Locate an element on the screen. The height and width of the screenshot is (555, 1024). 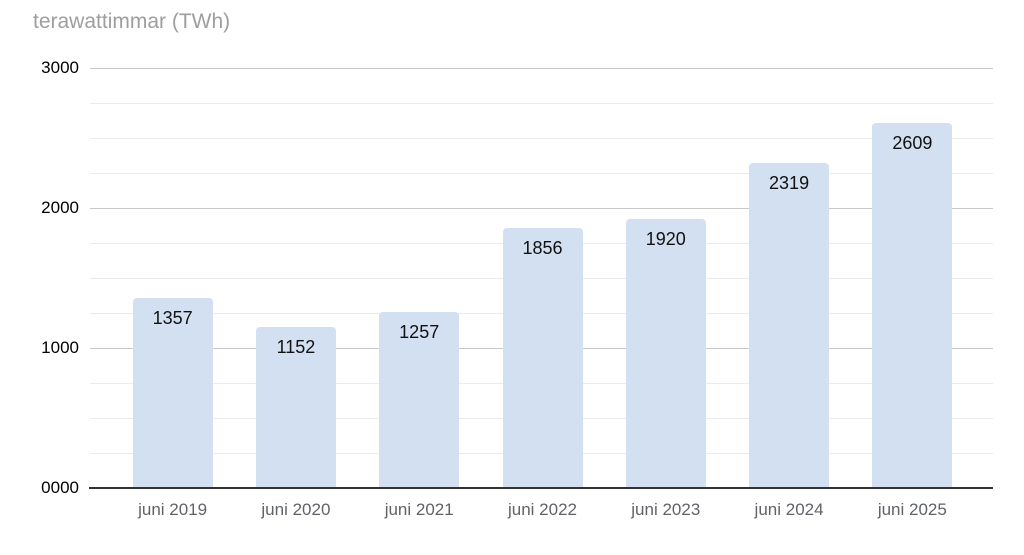
y-axis-tick-label: 1000 is located at coordinates (60, 347).